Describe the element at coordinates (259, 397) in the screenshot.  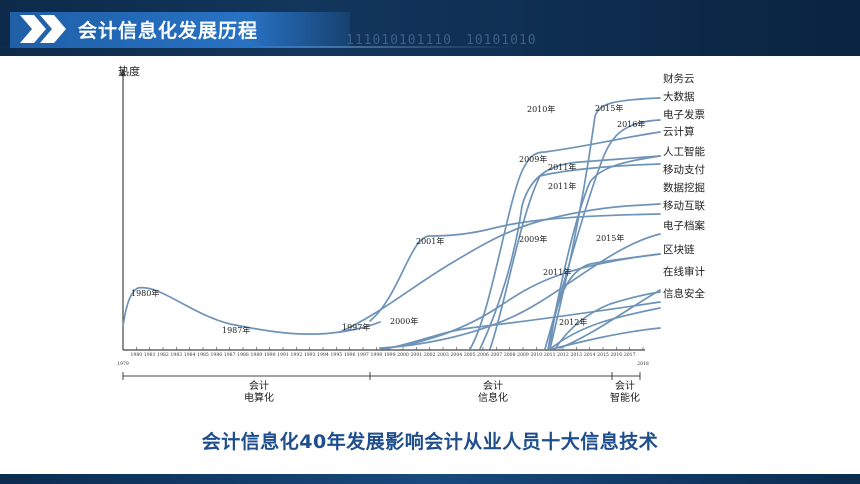
I see `era-label-line2: 电算化` at that location.